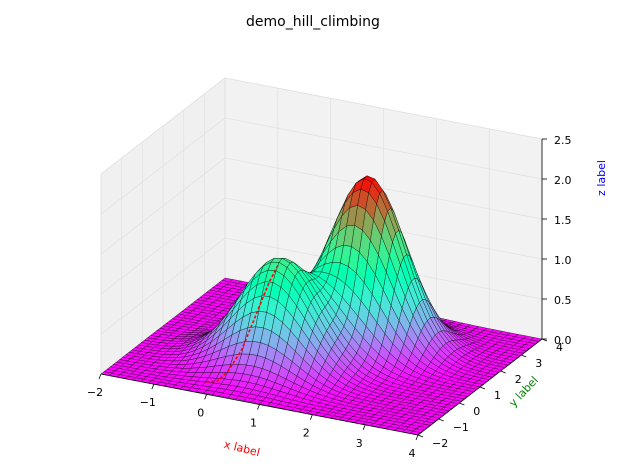  I want to click on y-tick-label: 1, so click(497, 395).